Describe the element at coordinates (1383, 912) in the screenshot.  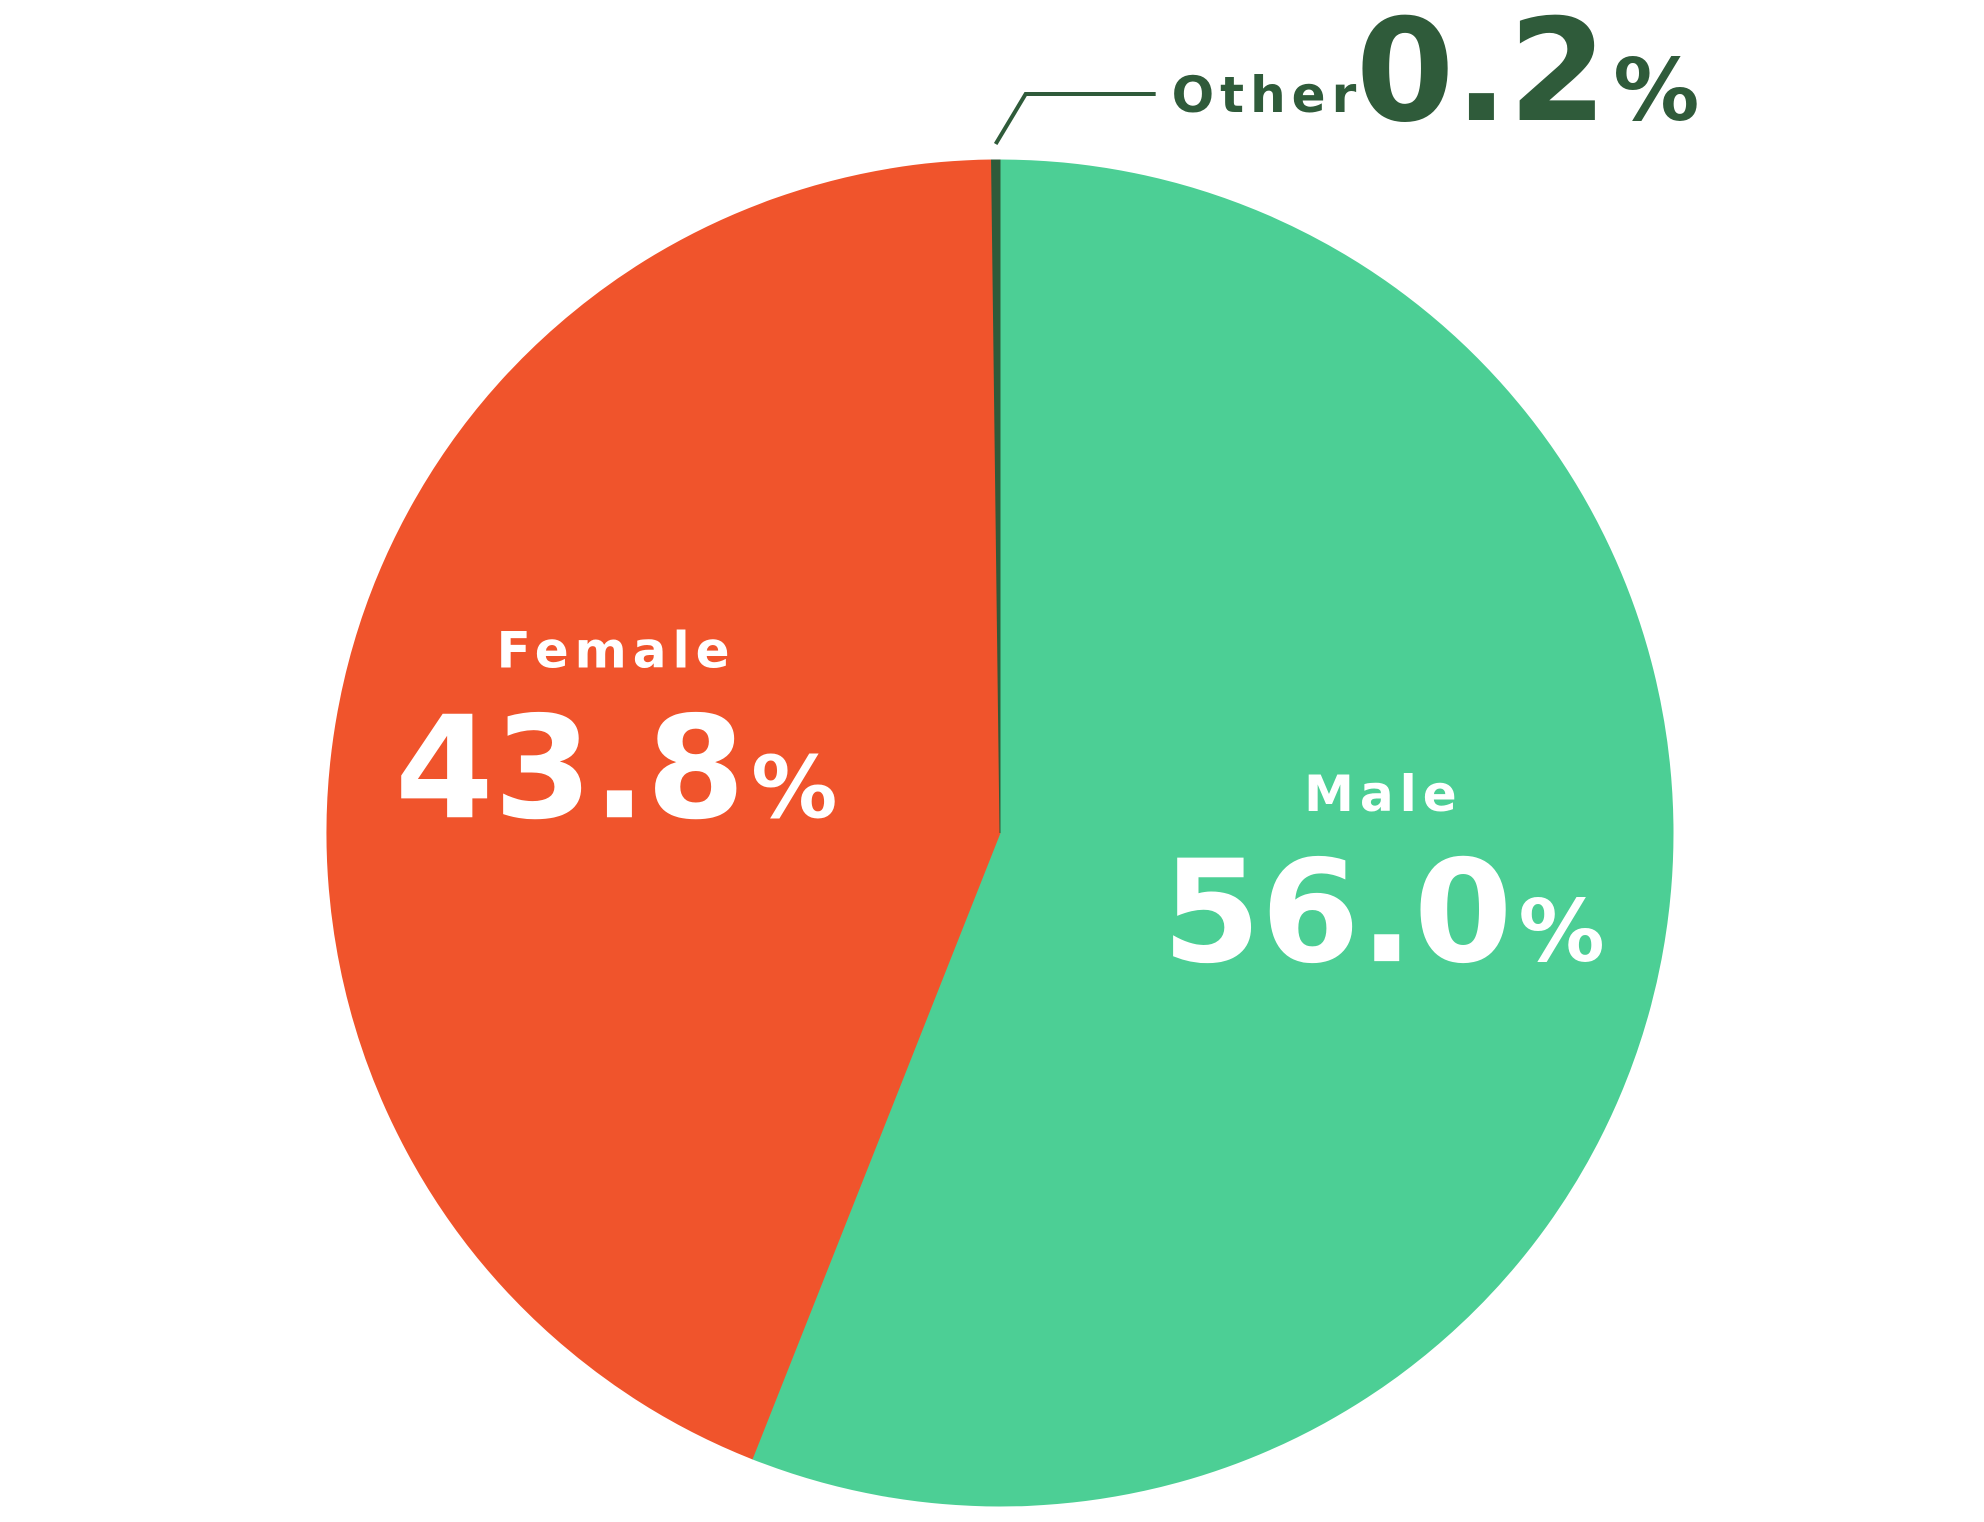
I see `slice-value-male: 56.0%` at that location.